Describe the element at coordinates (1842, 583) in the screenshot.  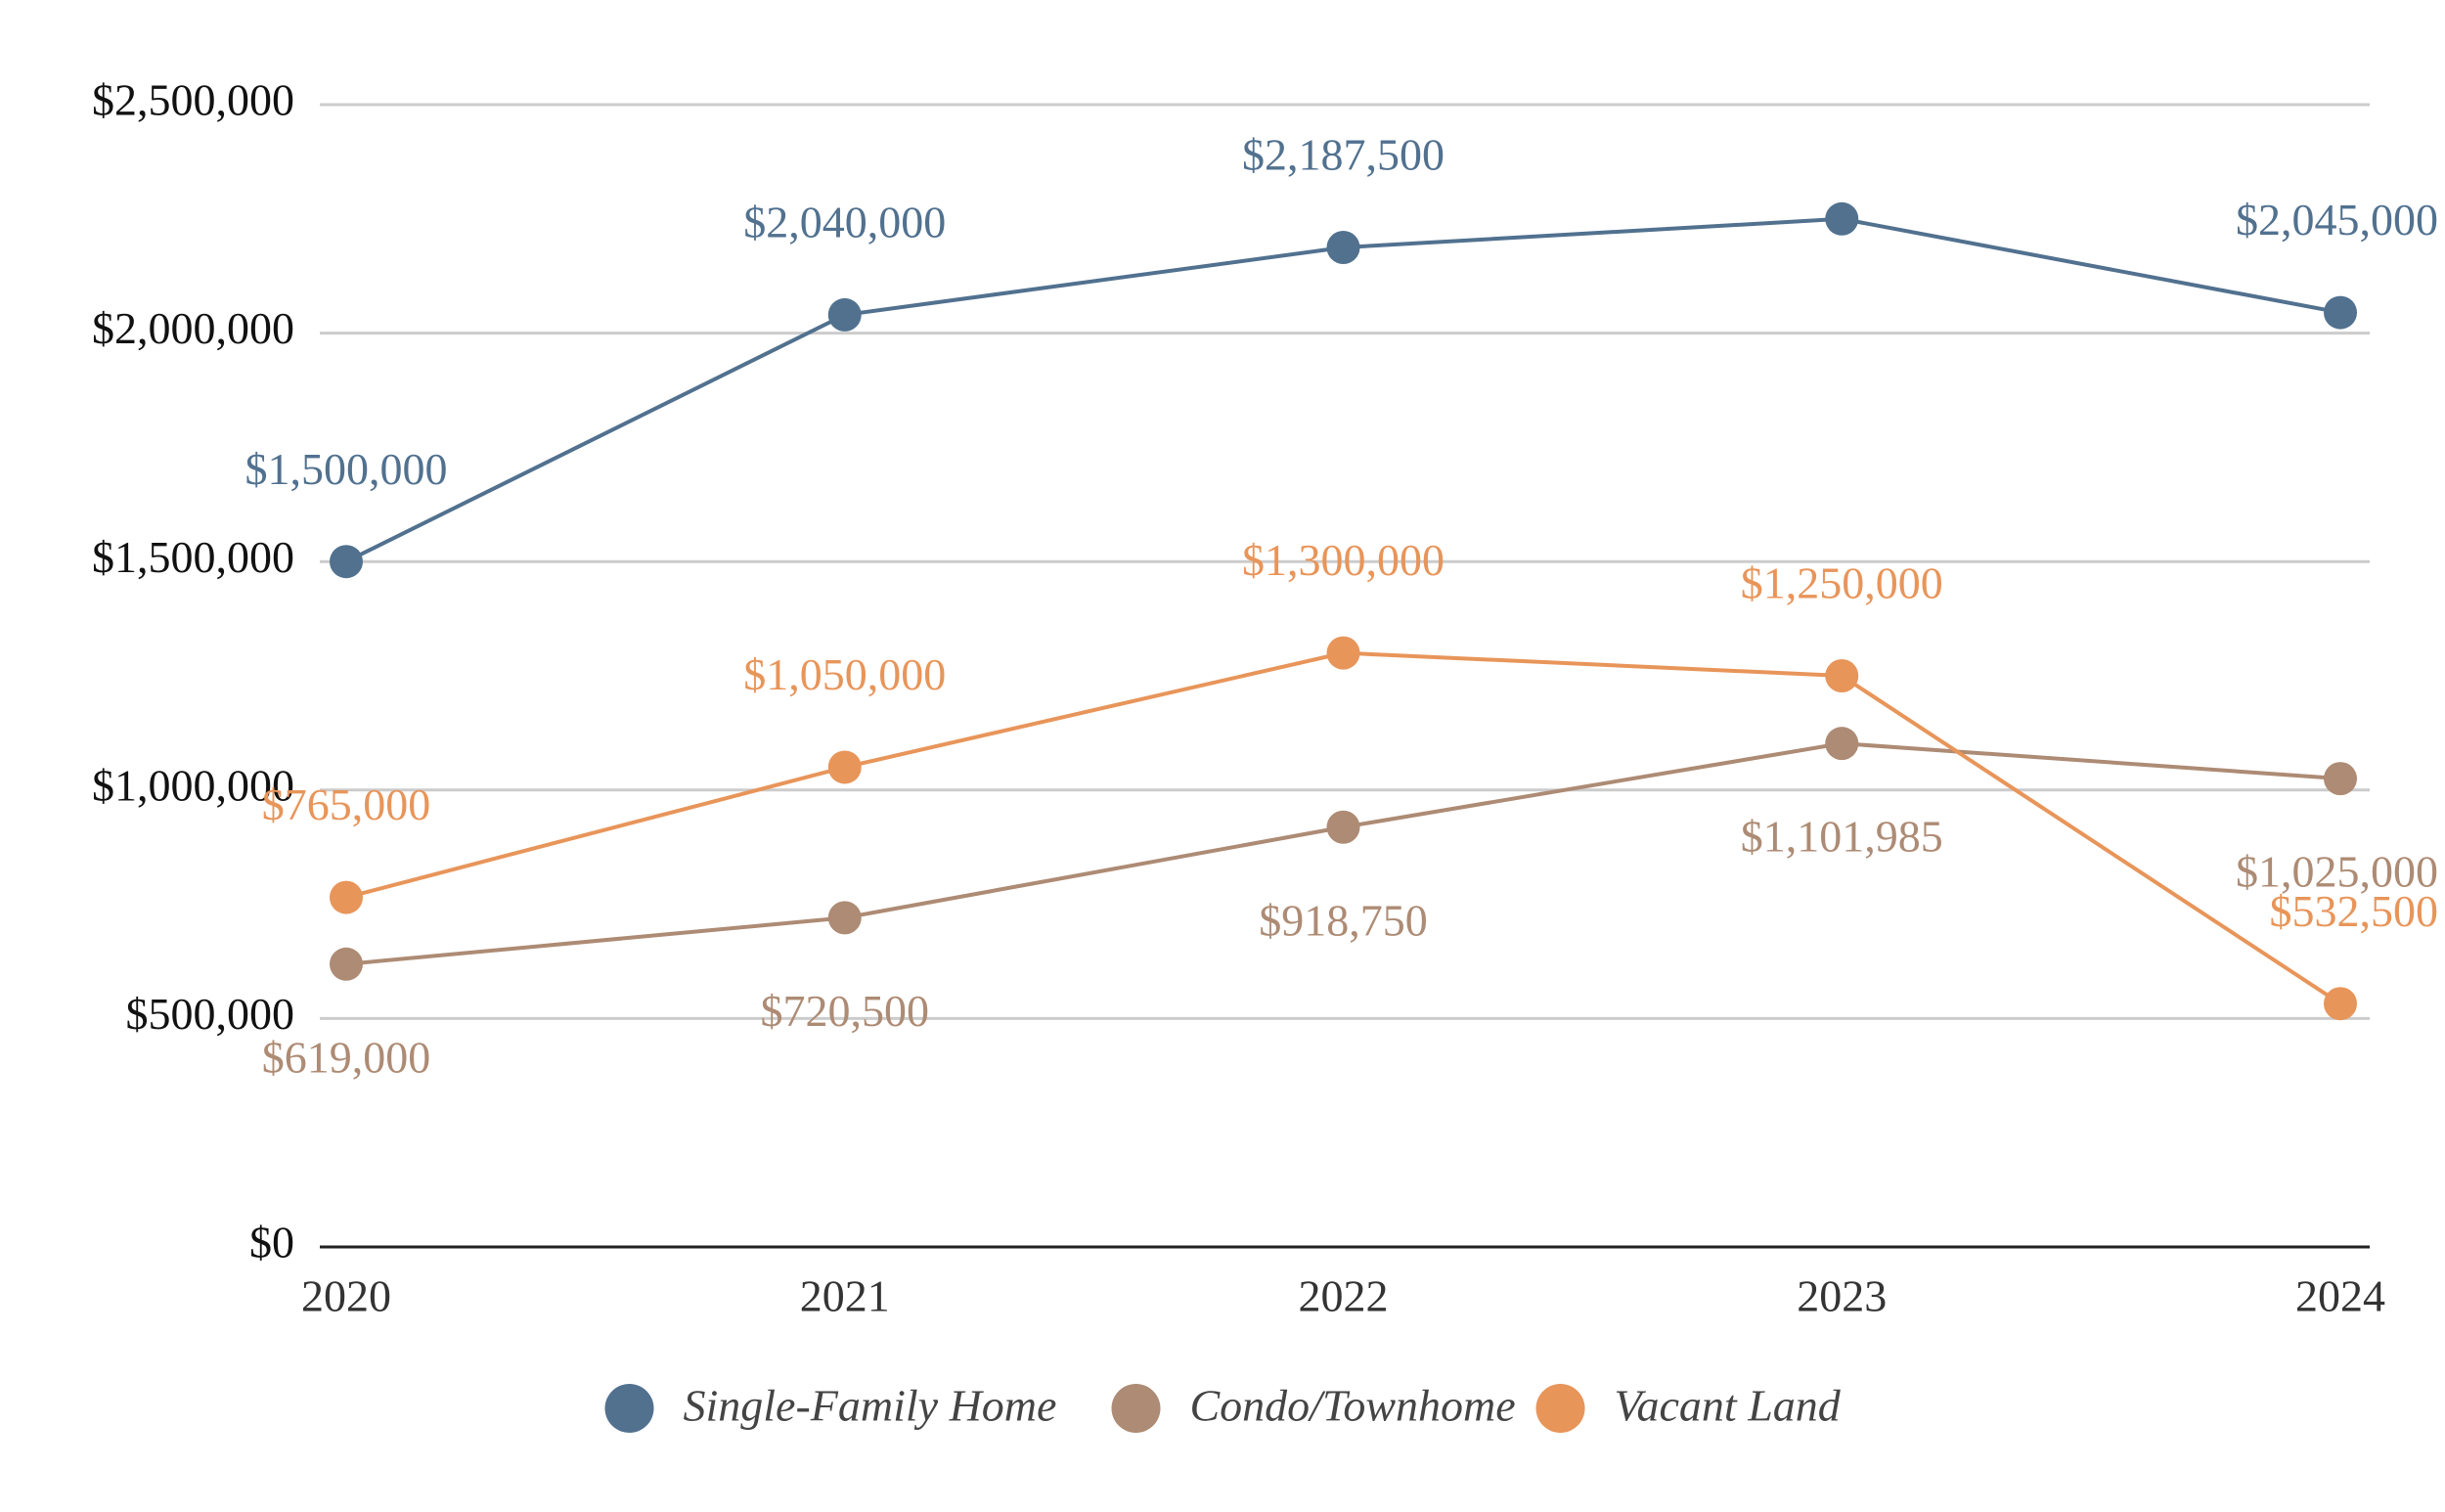
I see `data-label: $1,250,000` at that location.